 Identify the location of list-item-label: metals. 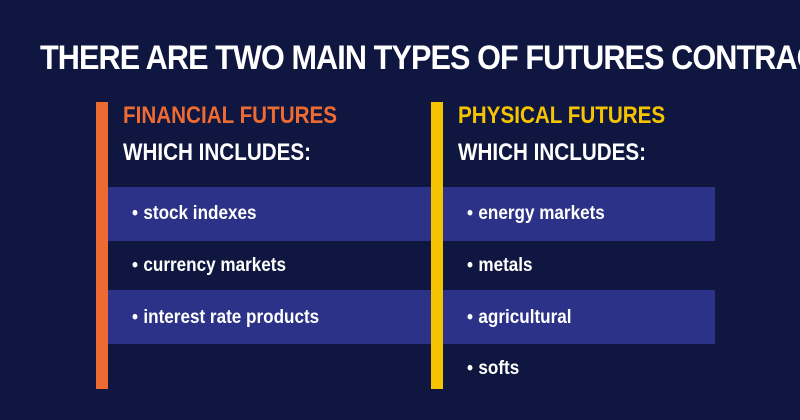
(505, 265).